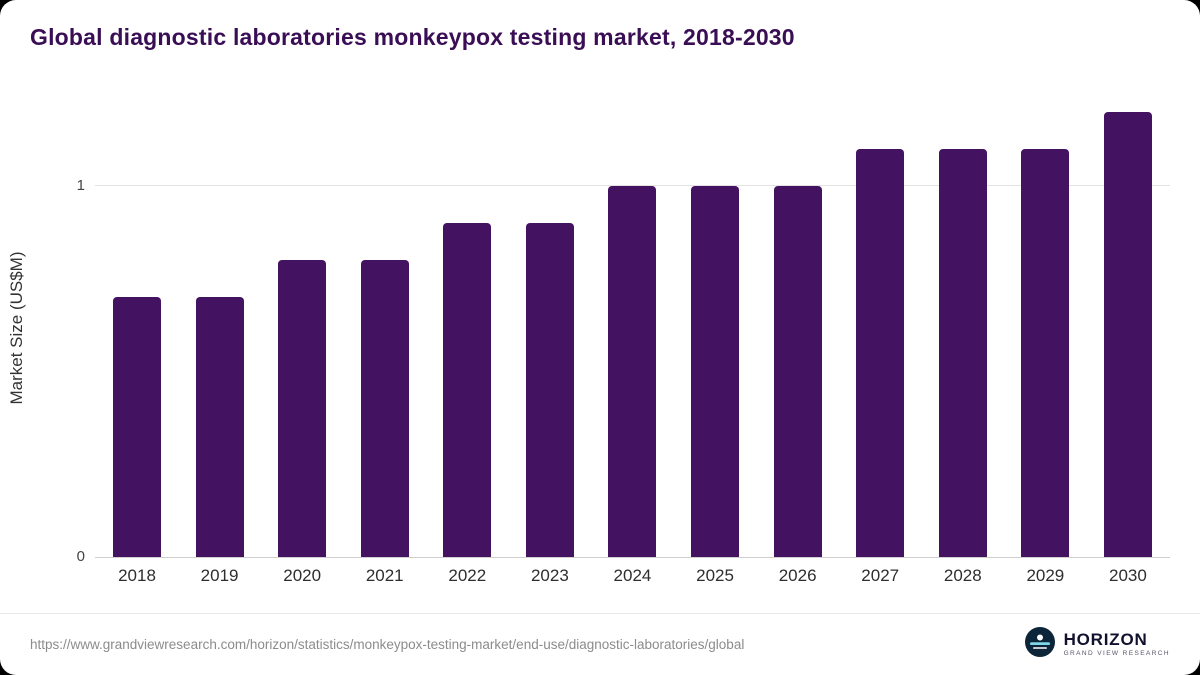 This screenshot has width=1200, height=675. Describe the element at coordinates (1127, 334) in the screenshot. I see `bar-2030` at that location.